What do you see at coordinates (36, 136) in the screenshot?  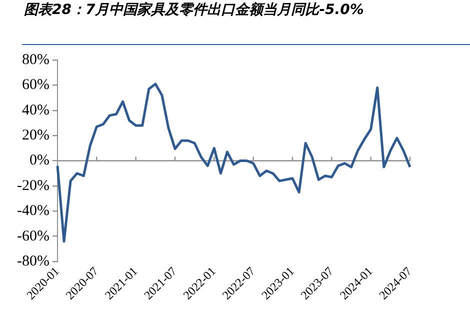 I see `y-tick-label: 20%` at bounding box center [36, 136].